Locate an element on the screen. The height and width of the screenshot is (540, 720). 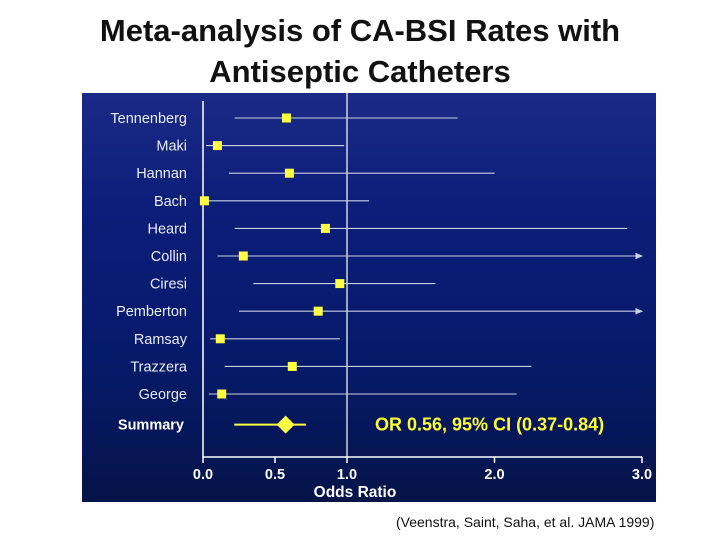
x-tick-label: 2.0 is located at coordinates (494, 475).